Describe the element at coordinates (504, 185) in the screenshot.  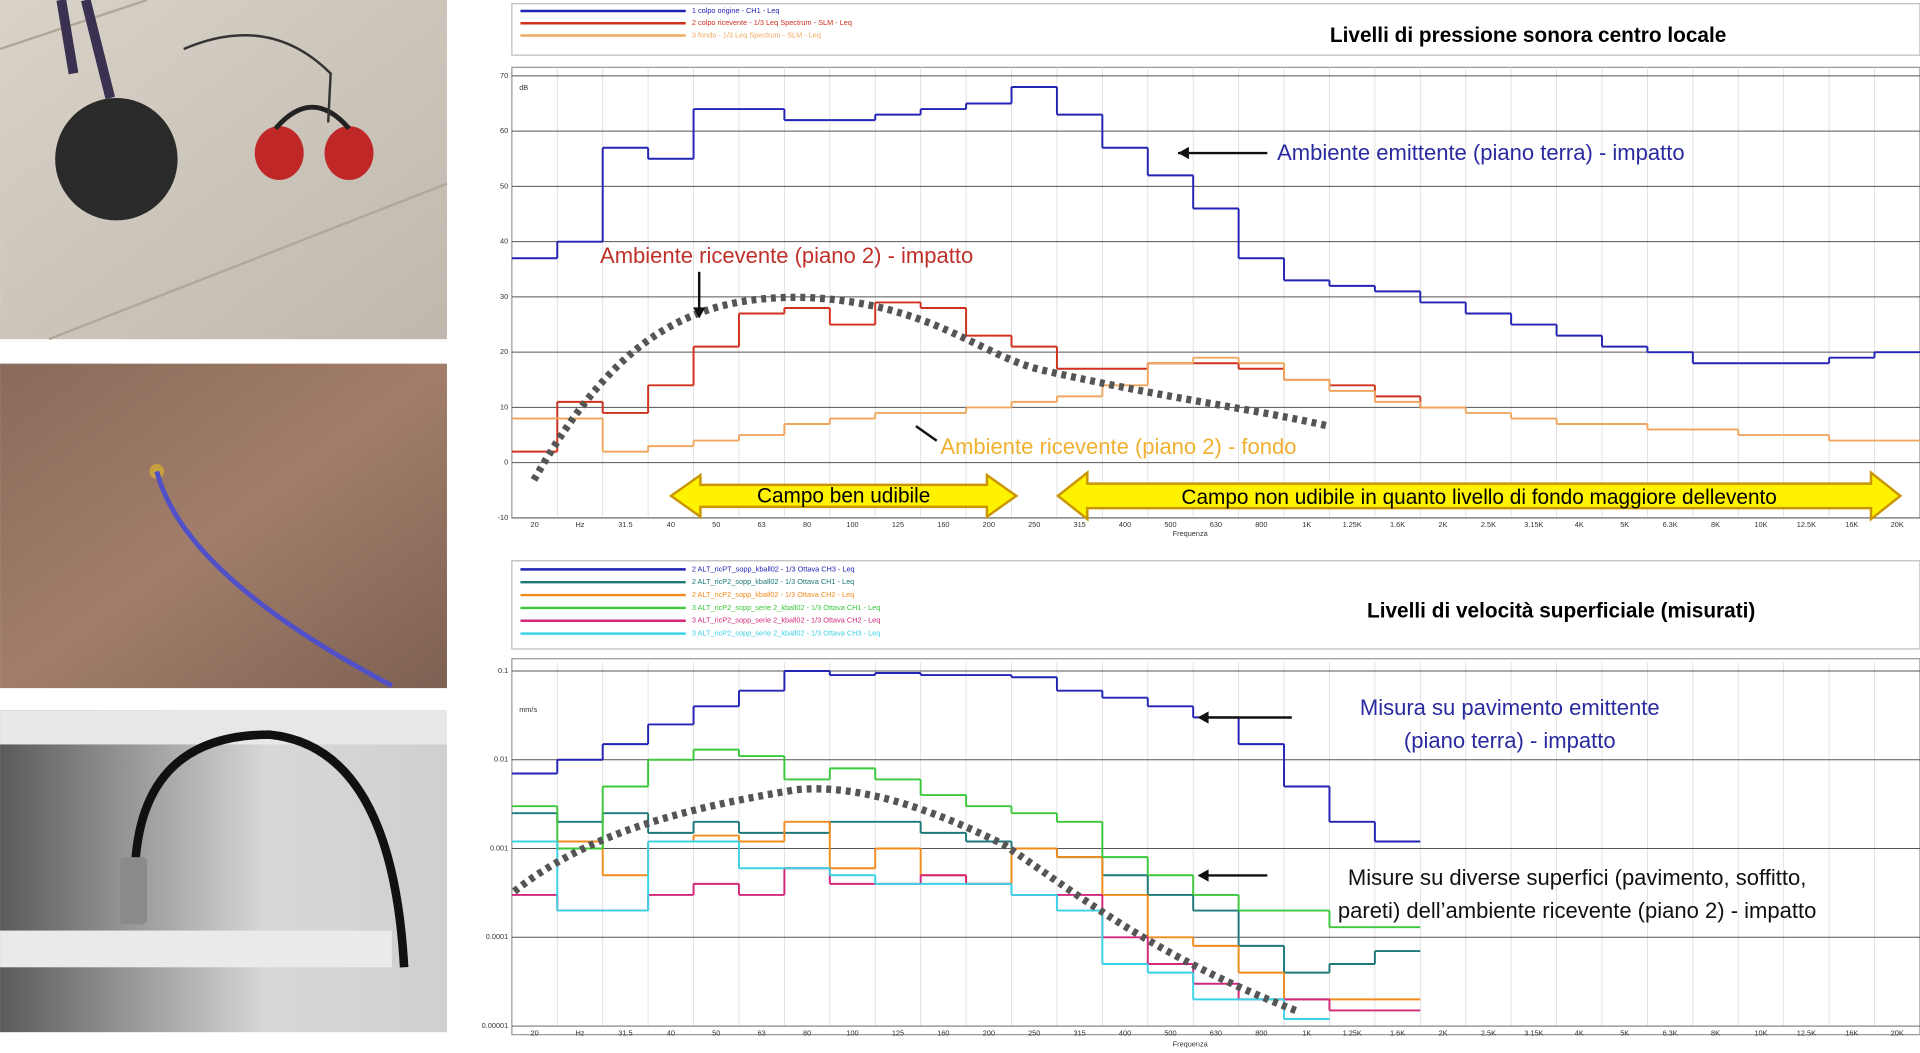
I see `y-tick-label: 50` at that location.